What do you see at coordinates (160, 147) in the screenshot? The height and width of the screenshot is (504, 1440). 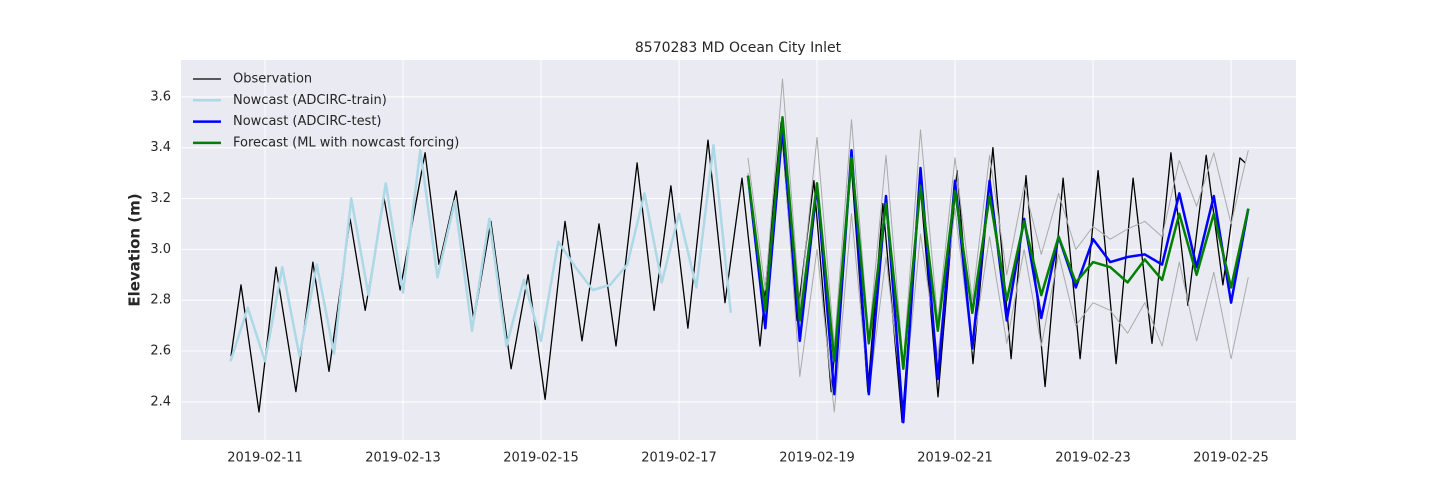 I see `y-tick-label: 3.4` at bounding box center [160, 147].